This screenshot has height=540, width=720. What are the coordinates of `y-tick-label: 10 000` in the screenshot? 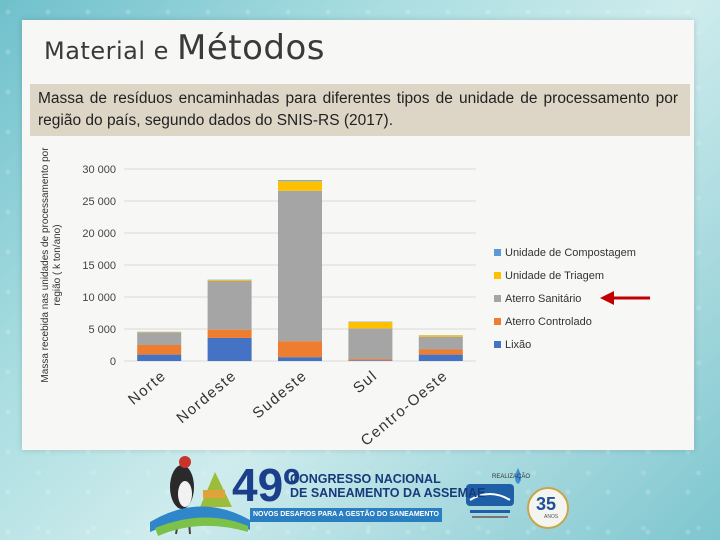 It's located at (99, 298).